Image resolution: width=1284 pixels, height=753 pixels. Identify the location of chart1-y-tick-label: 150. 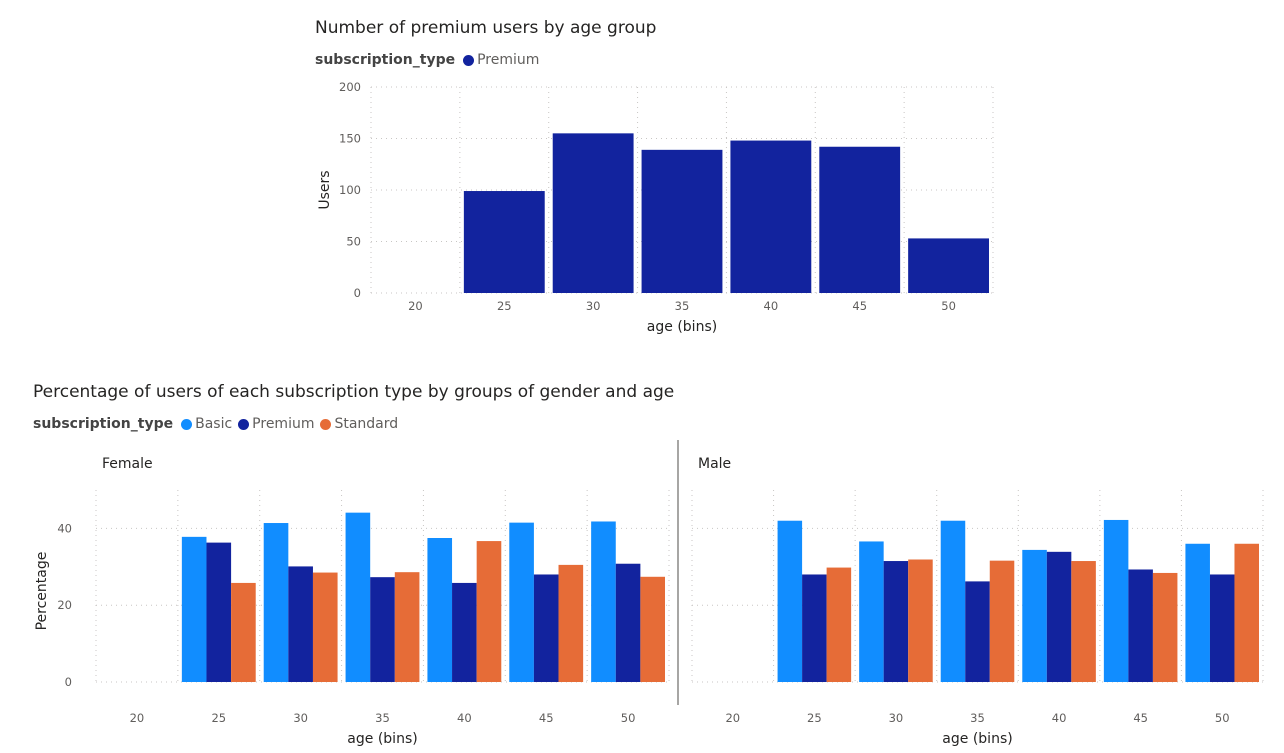
(350, 139).